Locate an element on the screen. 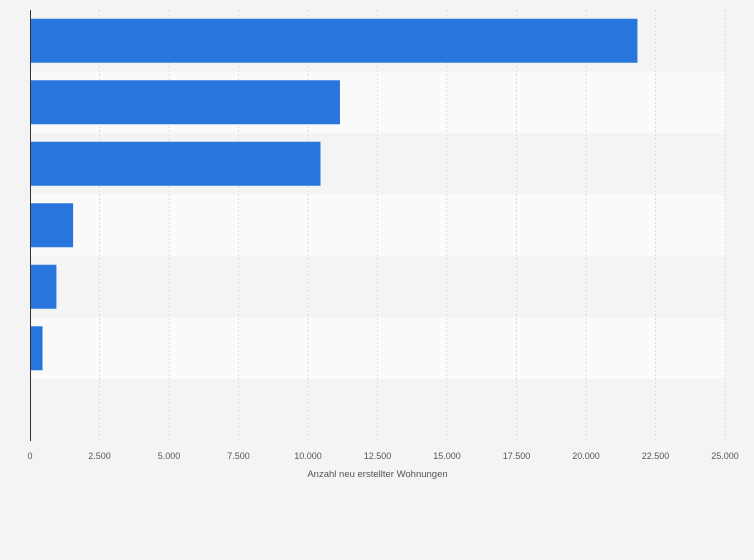 The image size is (754, 560). row-band is located at coordinates (377, 225).